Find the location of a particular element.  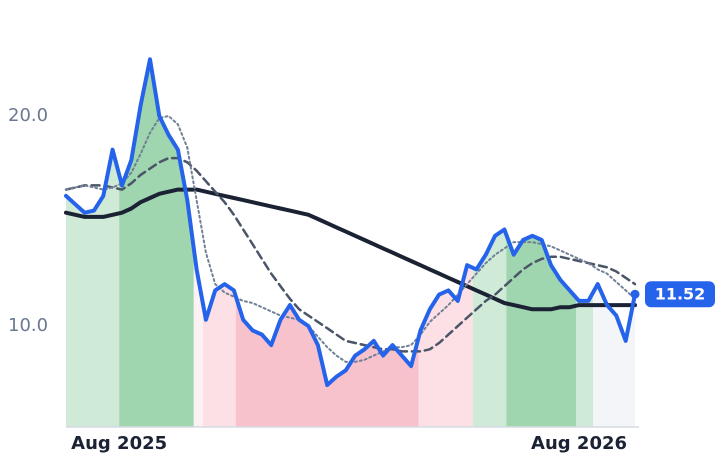

price-label: 11.52 is located at coordinates (680, 294).